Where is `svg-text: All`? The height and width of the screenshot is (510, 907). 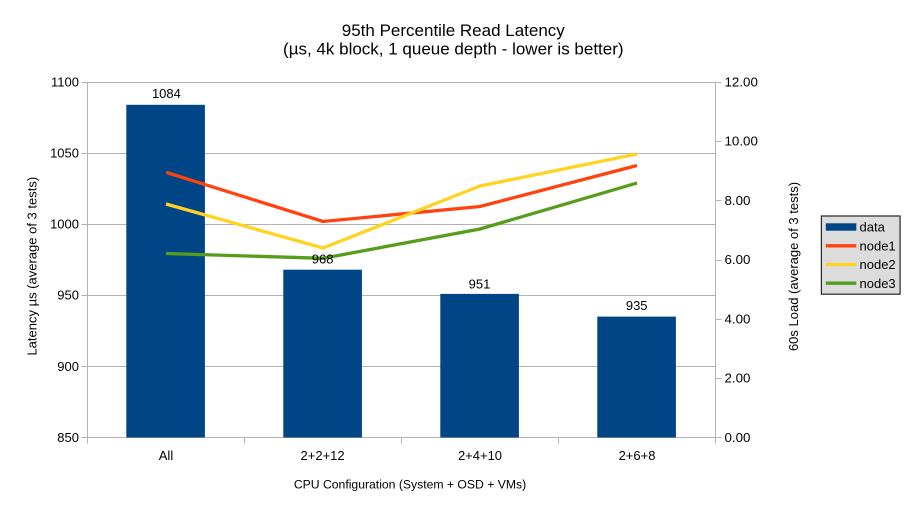 svg-text: All is located at coordinates (166, 455).